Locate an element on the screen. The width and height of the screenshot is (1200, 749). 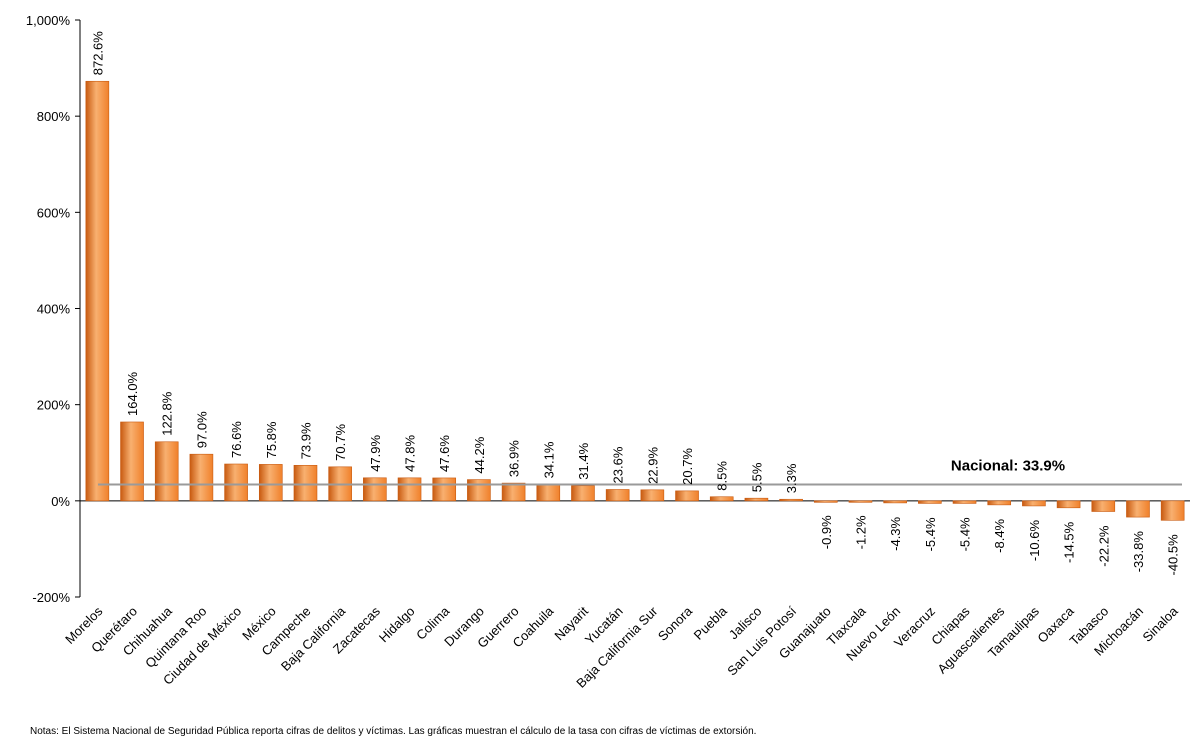
data-label: 8.5% is located at coordinates (722, 476).